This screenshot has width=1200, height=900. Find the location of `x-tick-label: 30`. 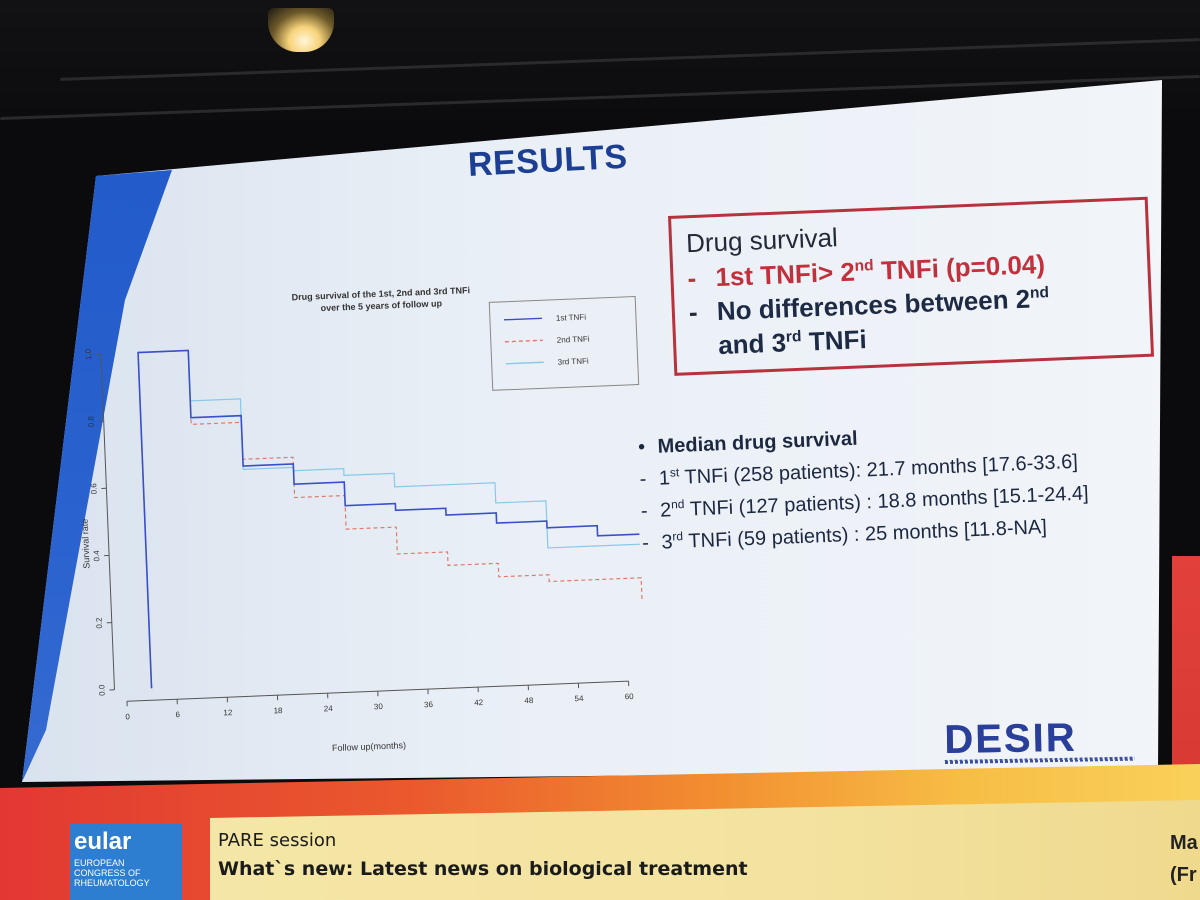

x-tick-label: 30 is located at coordinates (379, 706).